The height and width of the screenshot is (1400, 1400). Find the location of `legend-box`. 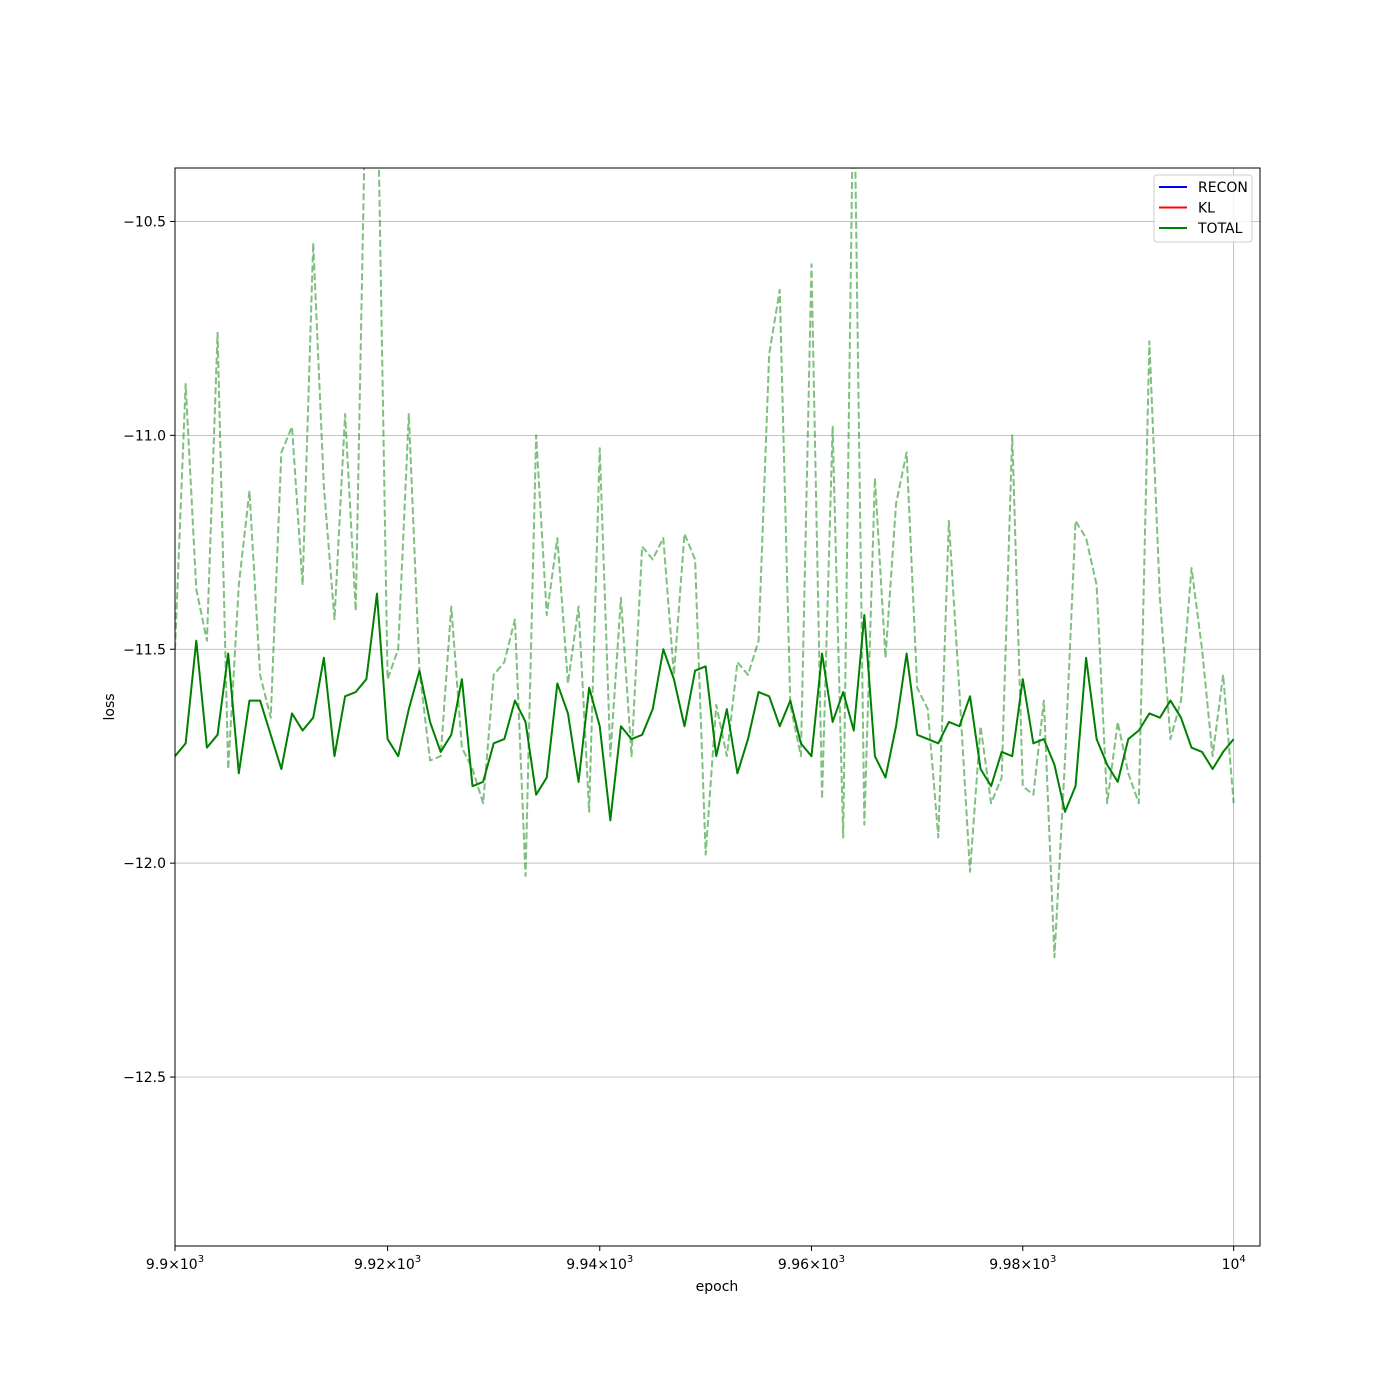

legend-box is located at coordinates (1203, 208).